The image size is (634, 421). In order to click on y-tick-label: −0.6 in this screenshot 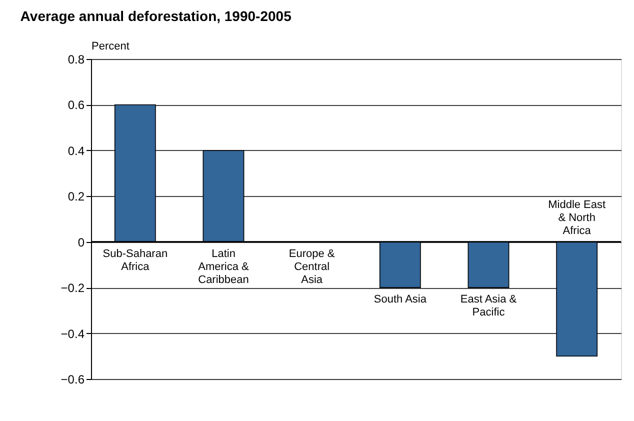, I will do `click(72, 379)`.